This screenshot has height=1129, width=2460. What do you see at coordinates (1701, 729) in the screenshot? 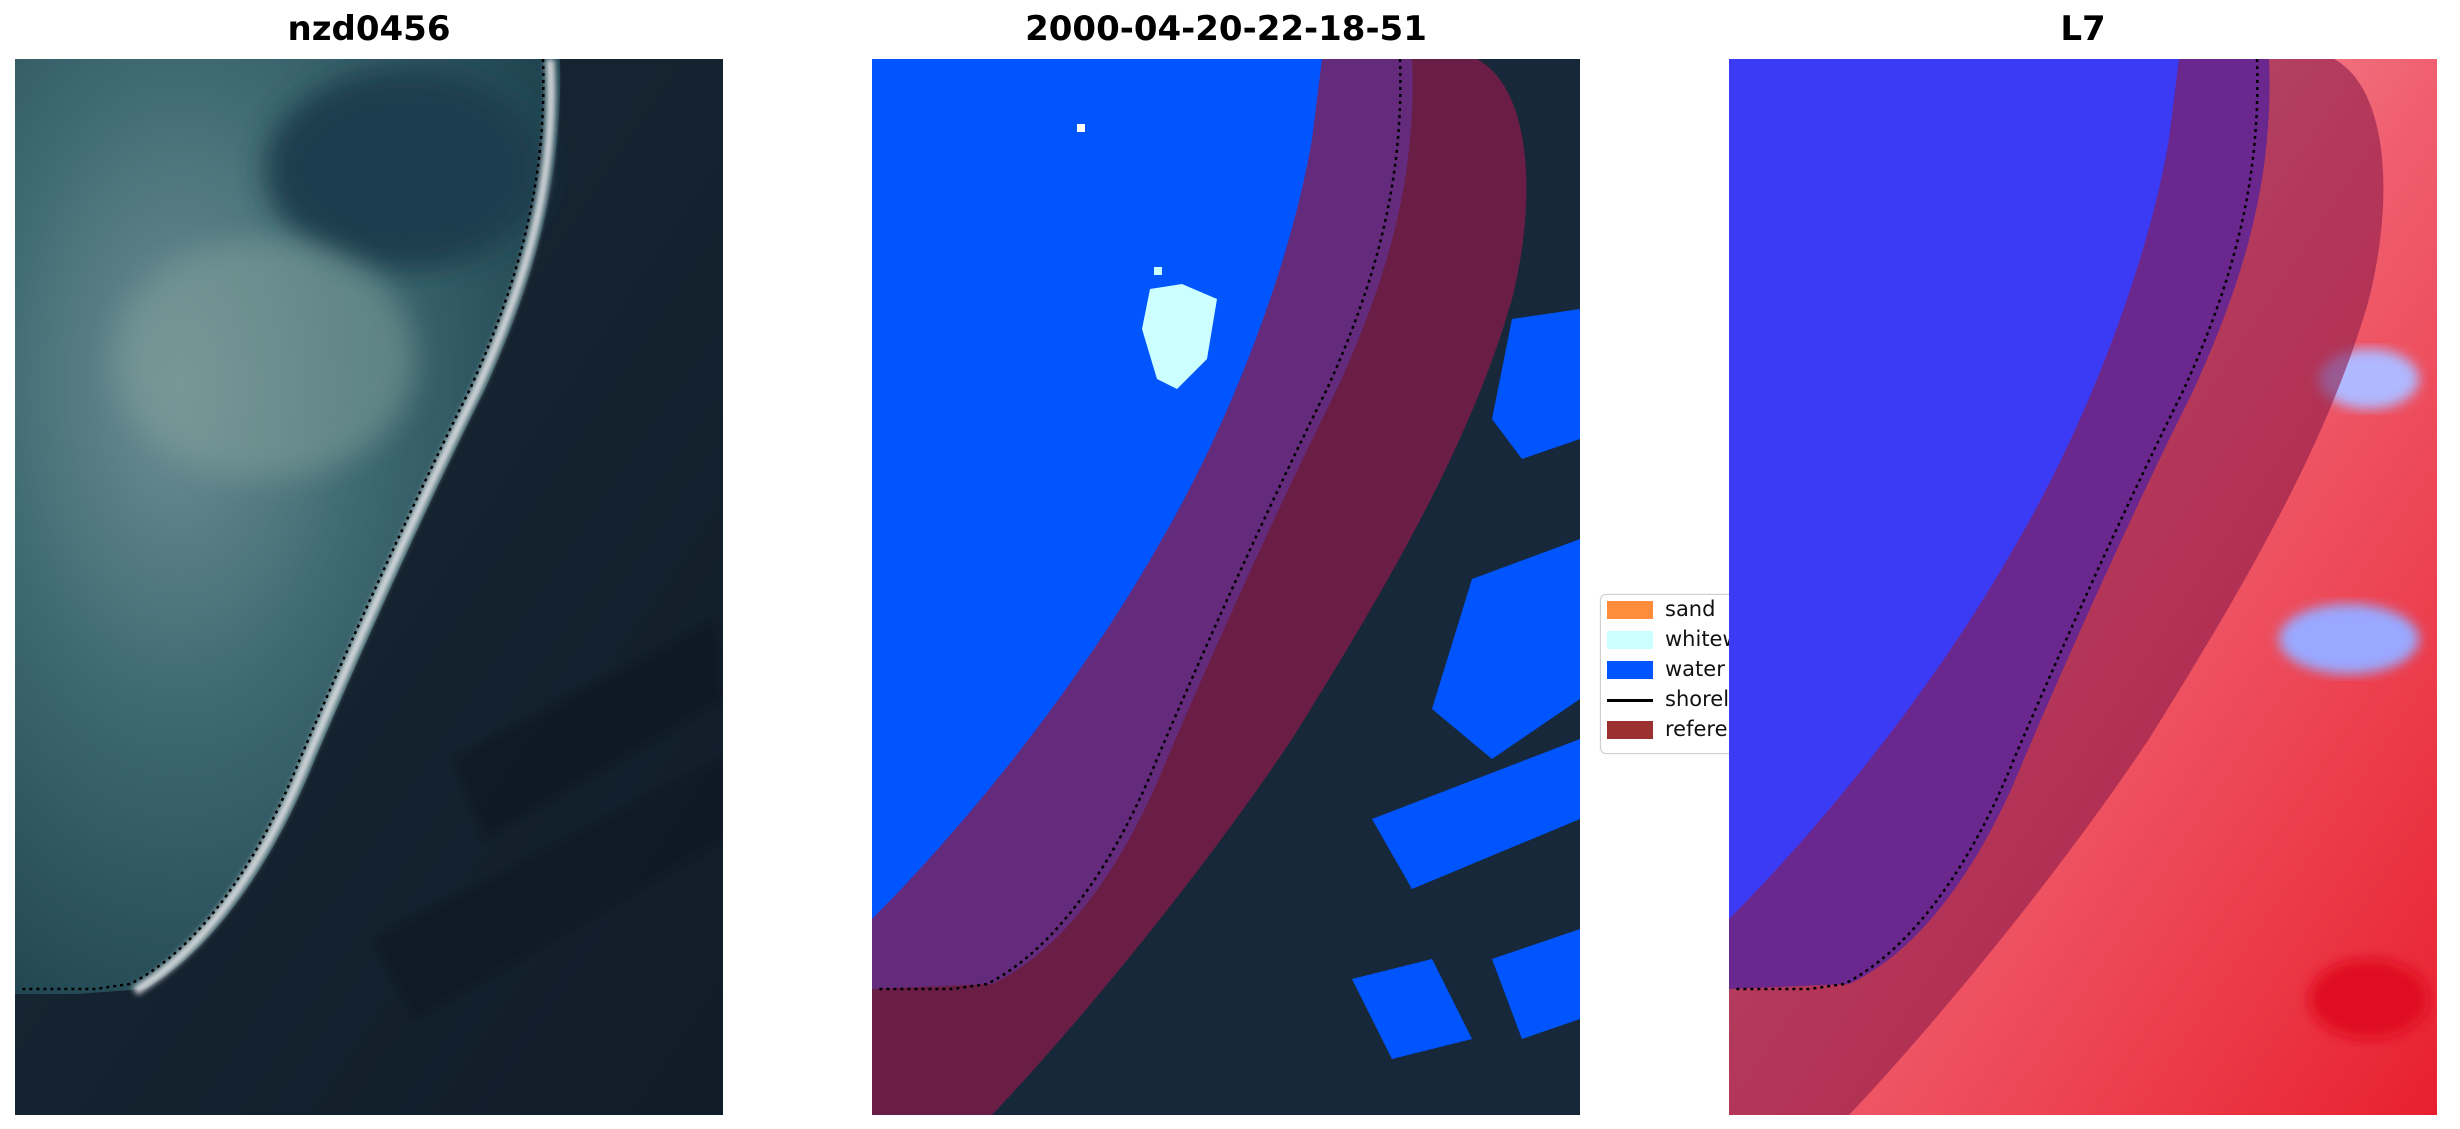
I see `legend-label-reference: referer` at bounding box center [1701, 729].